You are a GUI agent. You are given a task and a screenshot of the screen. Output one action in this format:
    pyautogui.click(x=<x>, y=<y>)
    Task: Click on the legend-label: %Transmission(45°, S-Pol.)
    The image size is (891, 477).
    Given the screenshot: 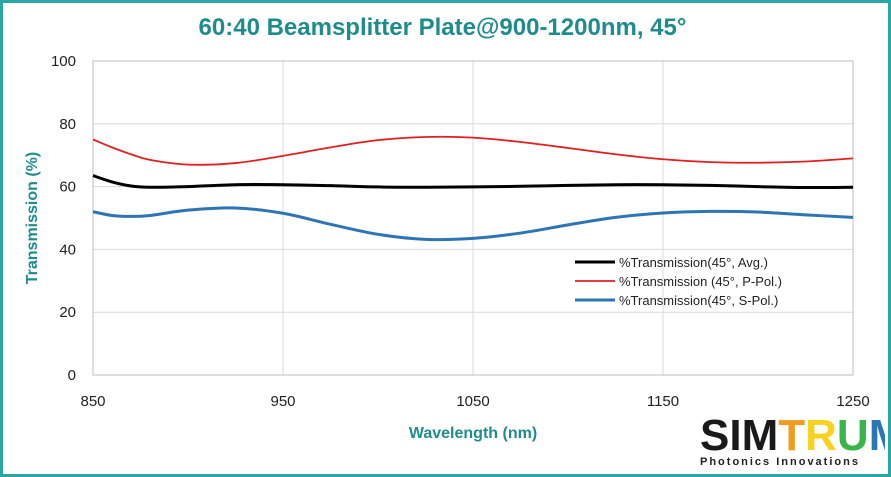 What is the action you would take?
    pyautogui.click(x=698, y=300)
    